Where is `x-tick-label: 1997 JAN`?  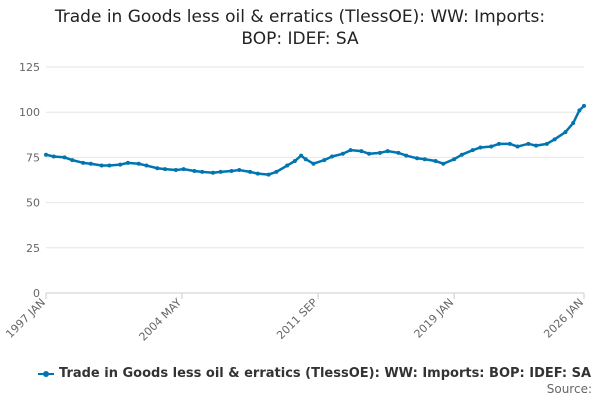 x-tick-label: 1997 JAN is located at coordinates (25, 318).